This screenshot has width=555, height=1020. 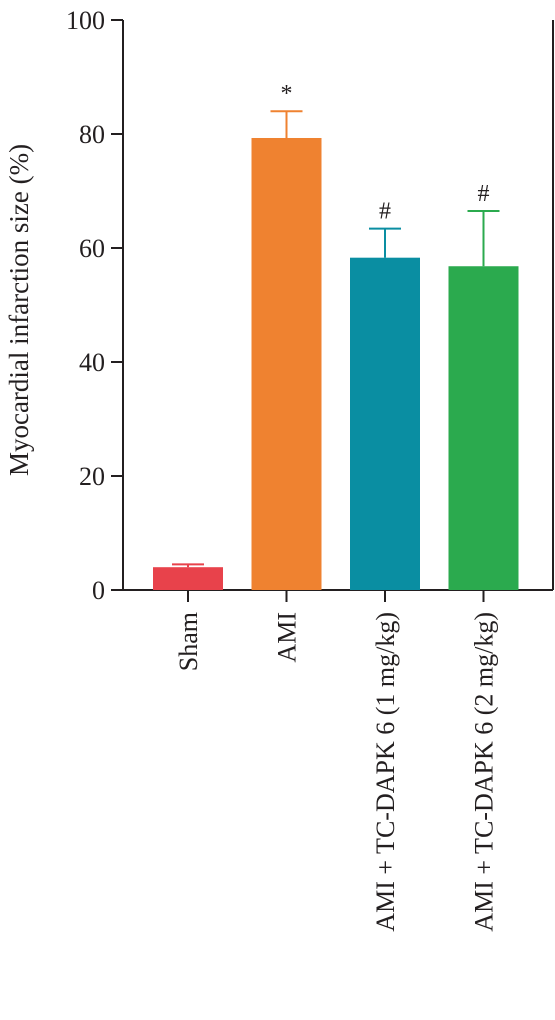 What do you see at coordinates (92, 476) in the screenshot?
I see `y-tick-label: 20` at bounding box center [92, 476].